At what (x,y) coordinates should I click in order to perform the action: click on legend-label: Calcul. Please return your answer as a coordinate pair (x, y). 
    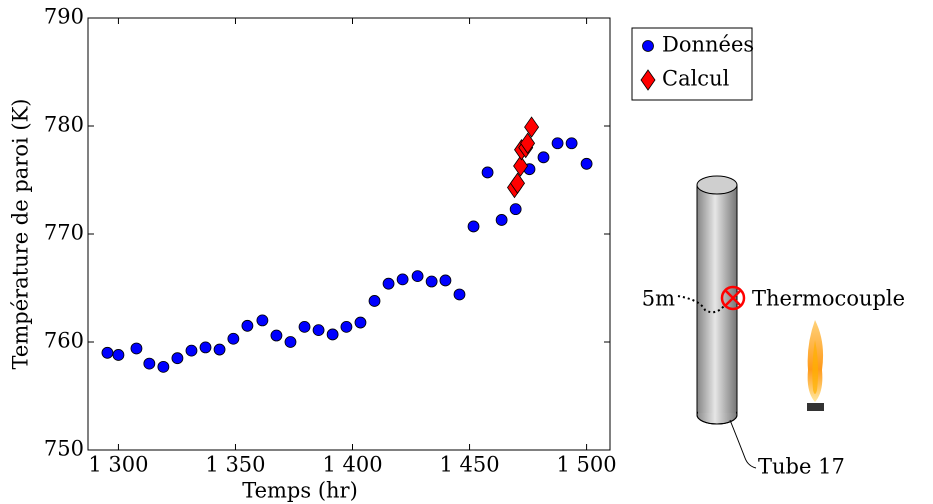
    Looking at the image, I should click on (696, 79).